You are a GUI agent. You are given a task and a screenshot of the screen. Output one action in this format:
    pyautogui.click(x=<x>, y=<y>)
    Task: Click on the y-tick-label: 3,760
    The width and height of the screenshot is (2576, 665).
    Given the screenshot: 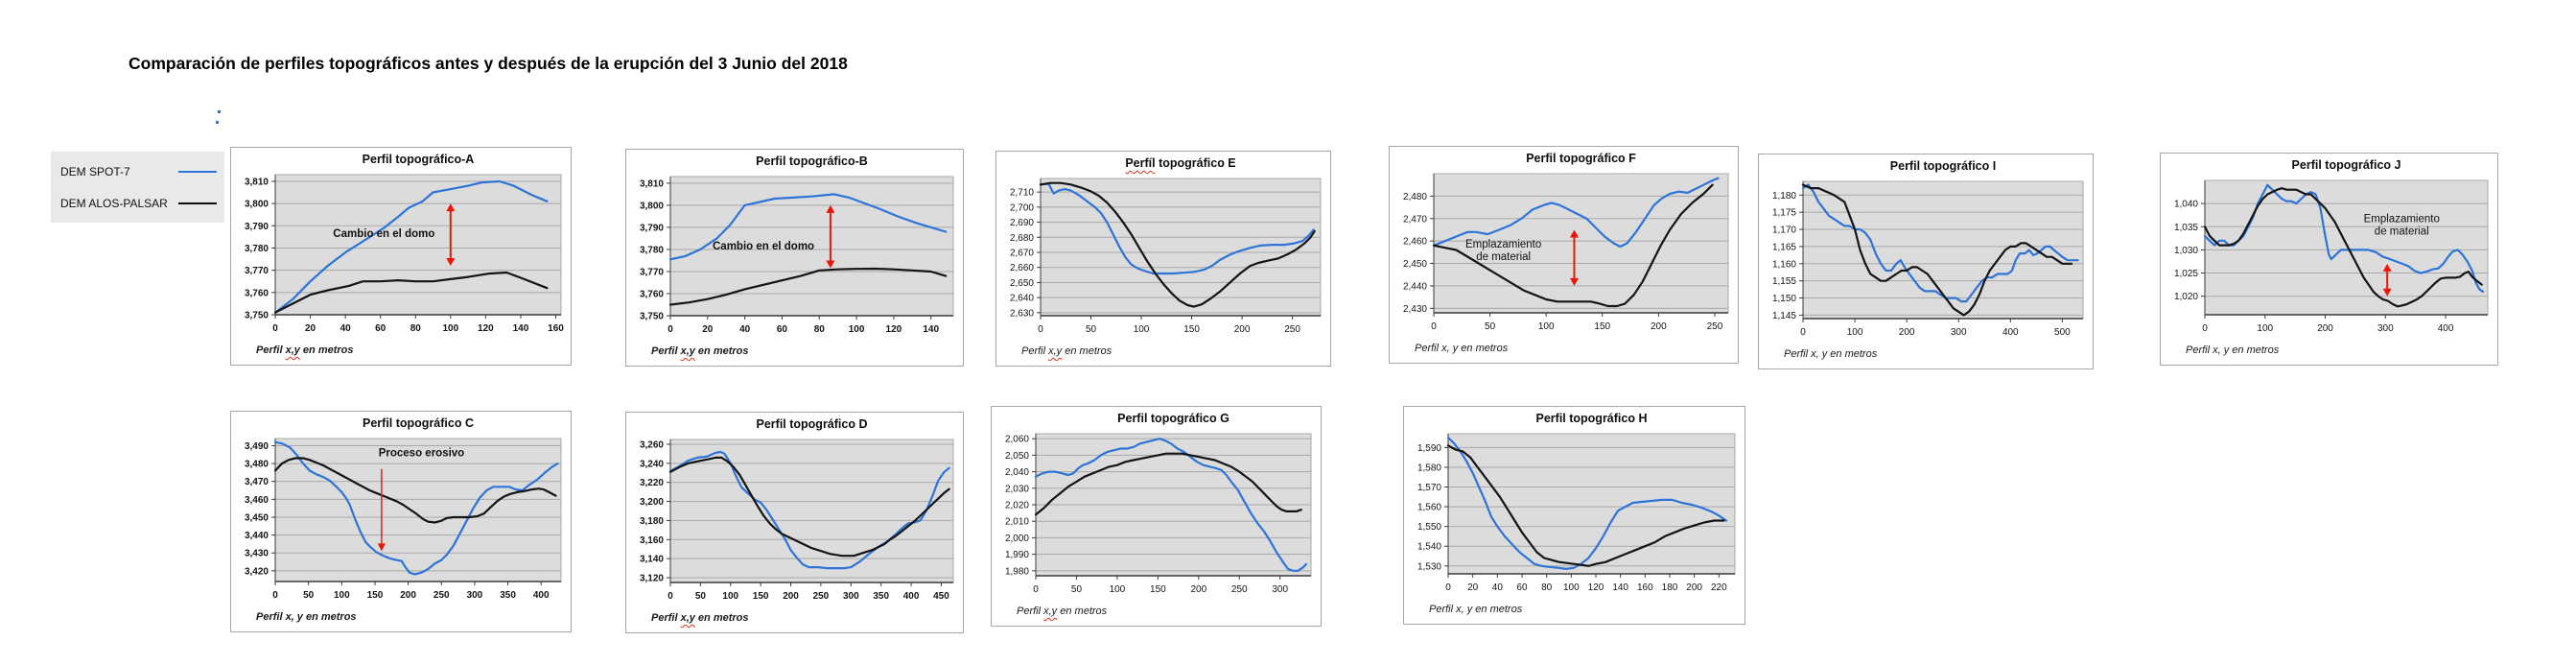 What is the action you would take?
    pyautogui.click(x=652, y=294)
    